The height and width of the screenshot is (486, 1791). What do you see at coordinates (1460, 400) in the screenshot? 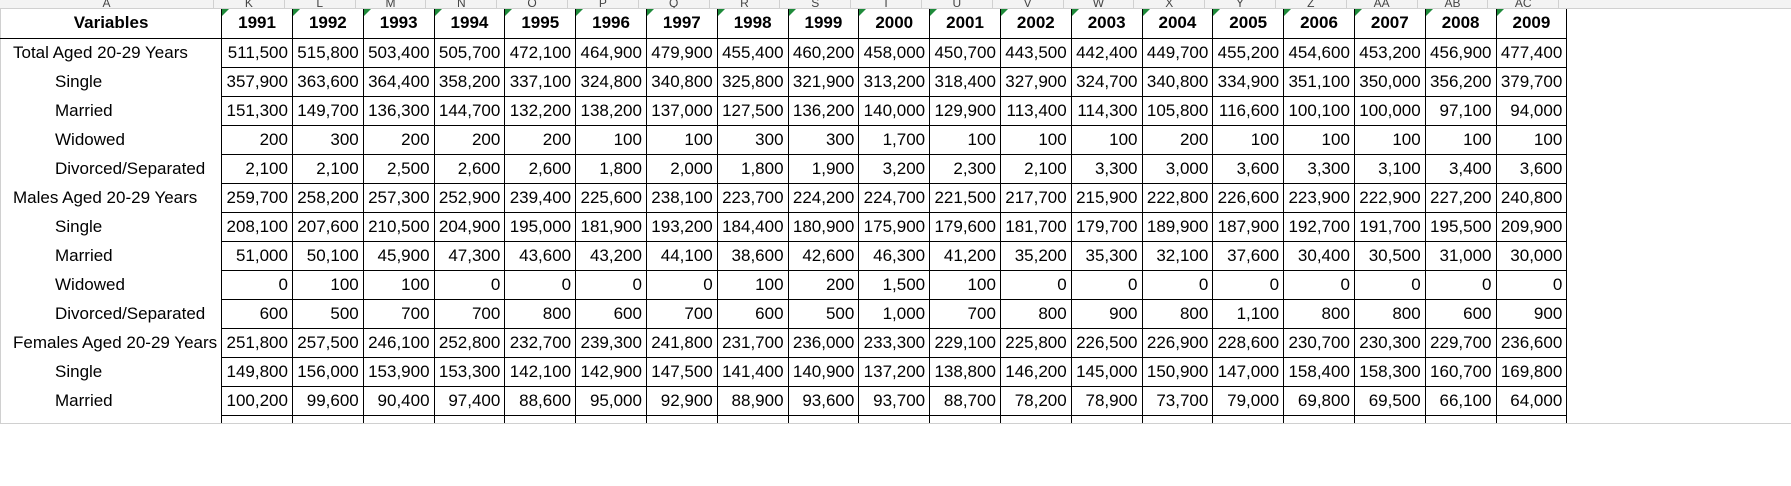
I see `value-cell: 66,100` at bounding box center [1460, 400].